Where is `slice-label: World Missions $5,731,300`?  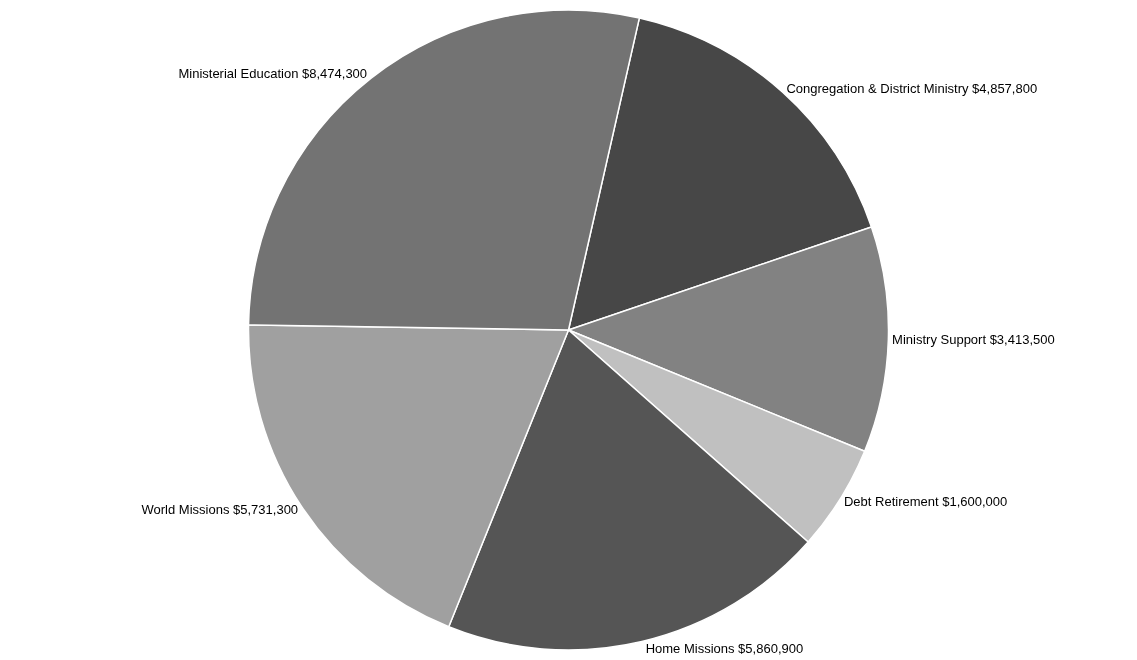
slice-label: World Missions $5,731,300 is located at coordinates (220, 509).